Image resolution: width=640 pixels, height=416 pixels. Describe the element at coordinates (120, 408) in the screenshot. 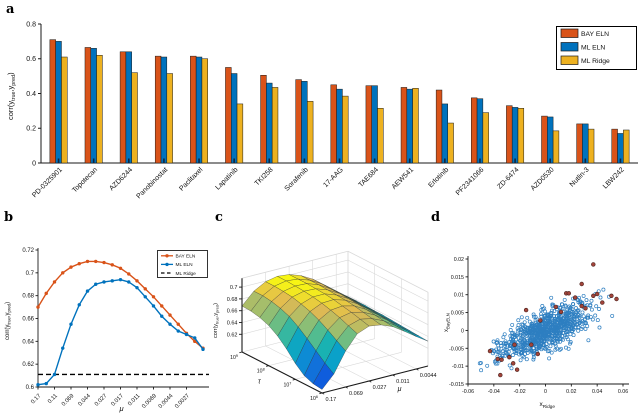

I see `b-xlabel: μ` at that location.